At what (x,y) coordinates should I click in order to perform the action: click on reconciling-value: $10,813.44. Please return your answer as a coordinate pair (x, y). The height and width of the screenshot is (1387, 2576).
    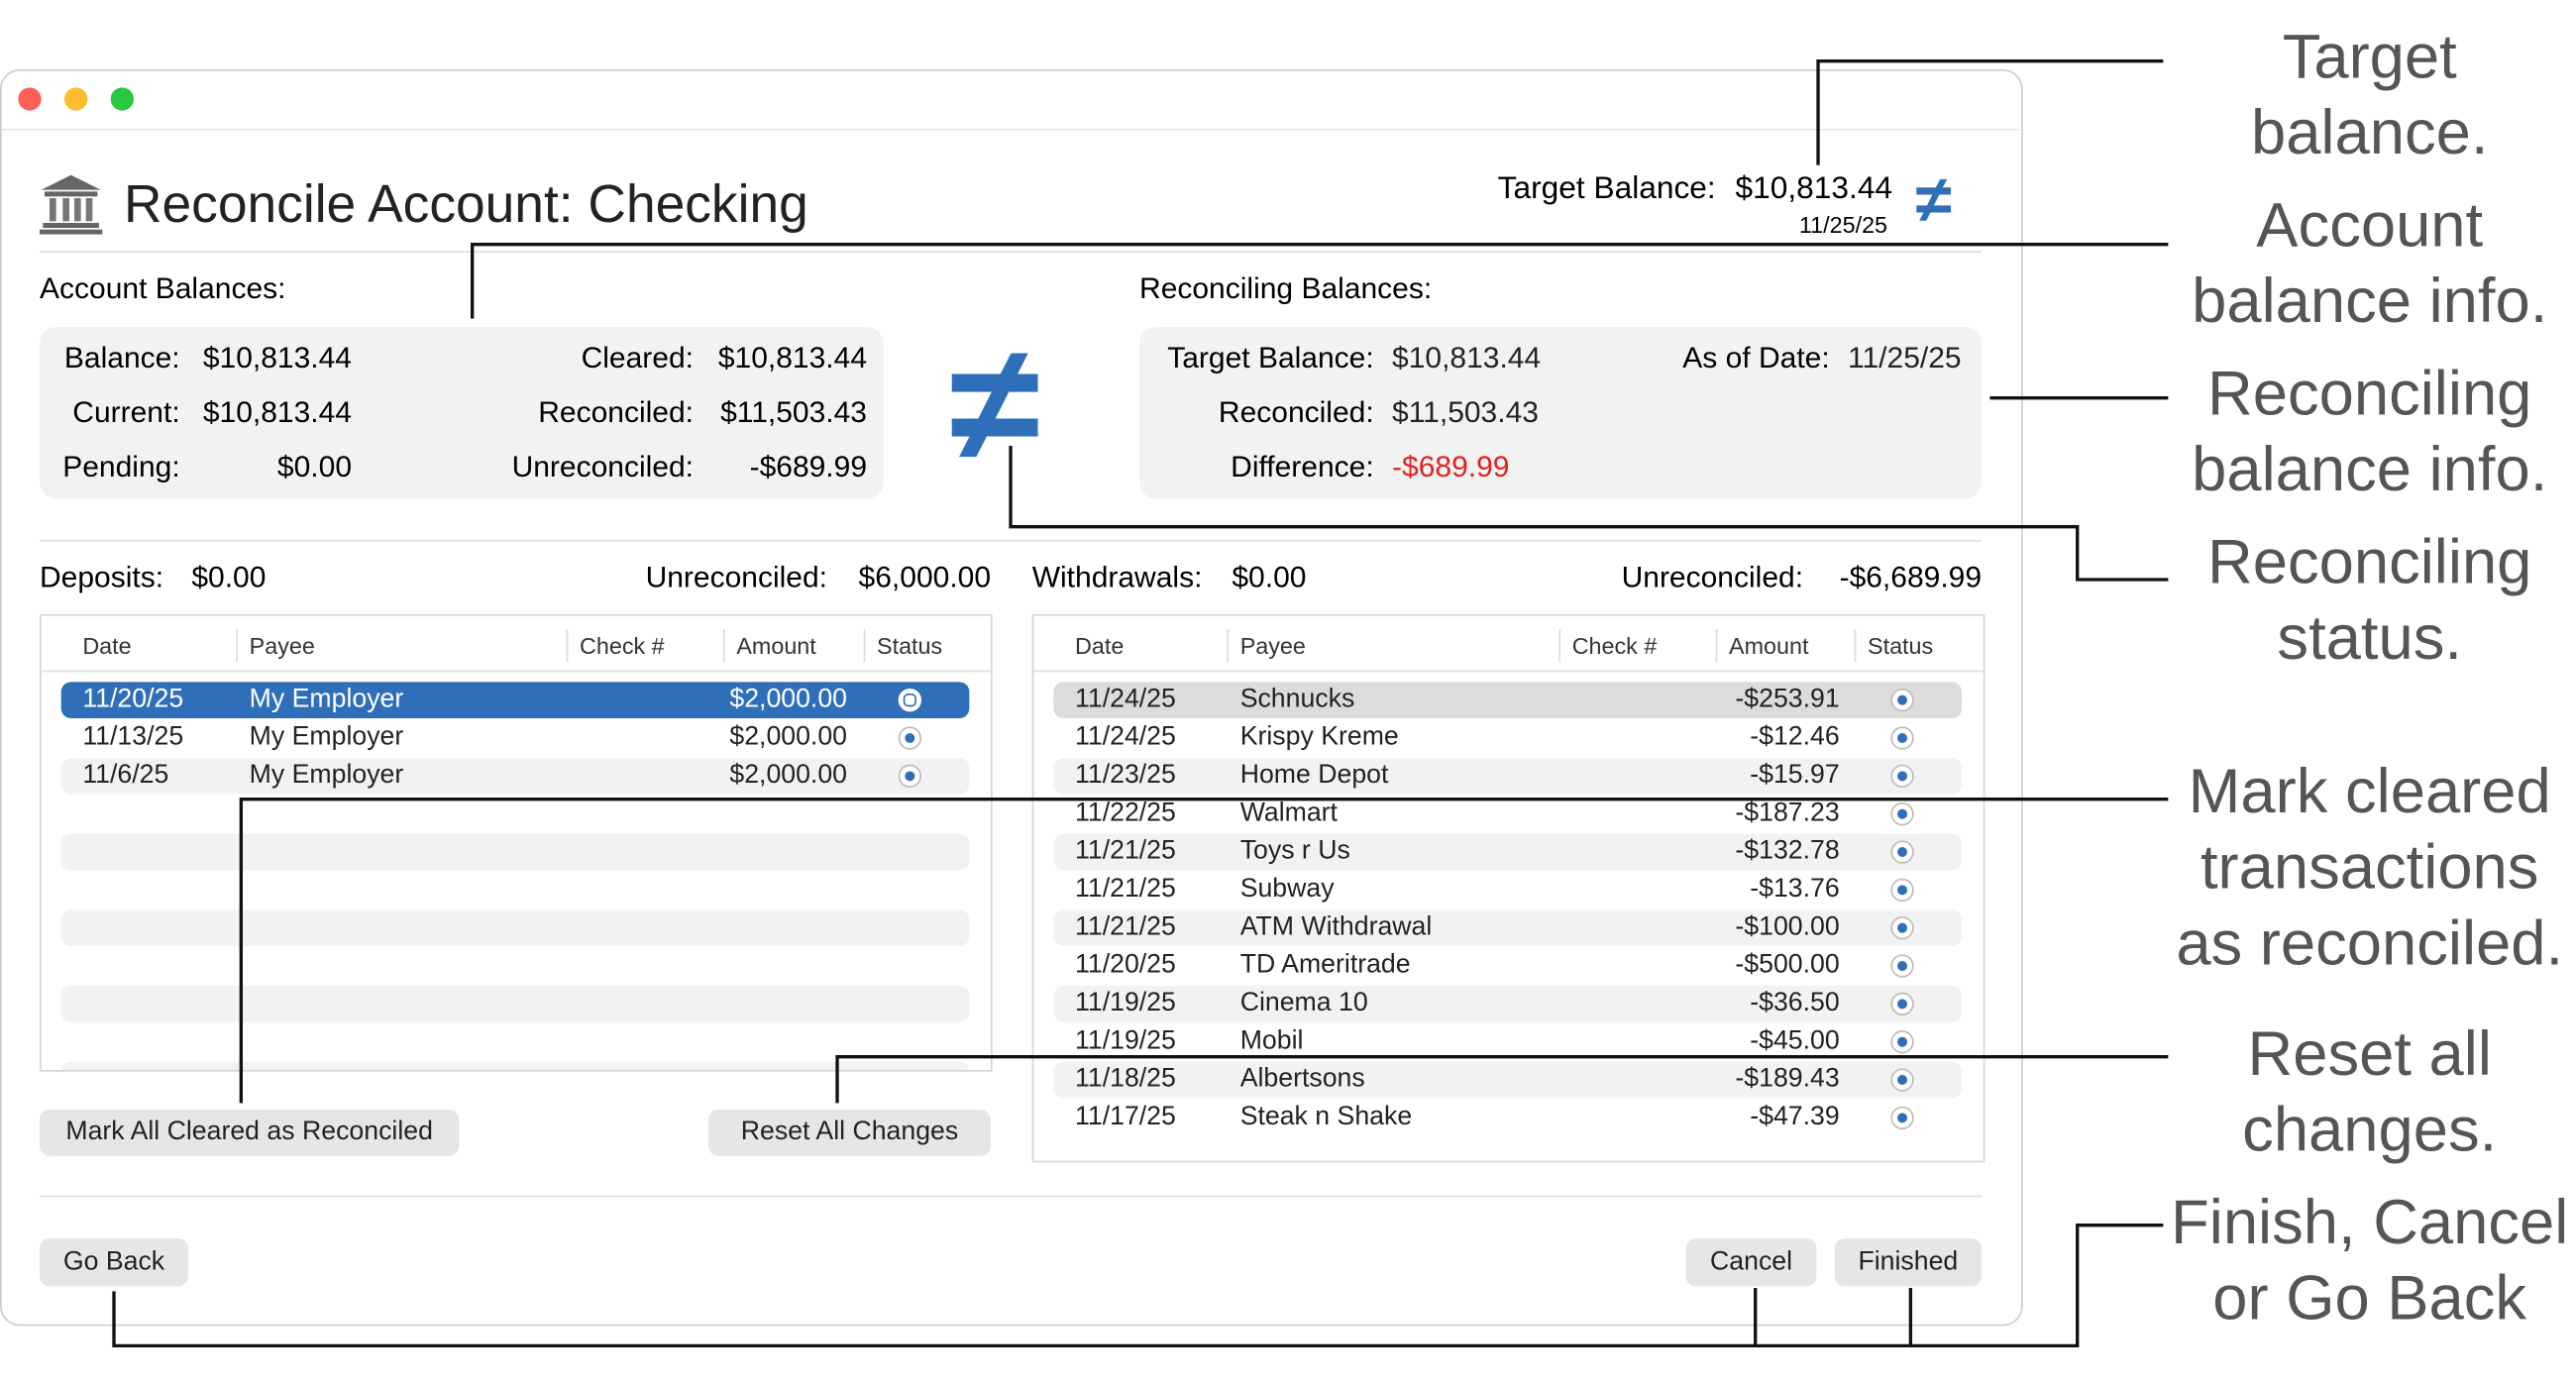
    Looking at the image, I should click on (1467, 357).